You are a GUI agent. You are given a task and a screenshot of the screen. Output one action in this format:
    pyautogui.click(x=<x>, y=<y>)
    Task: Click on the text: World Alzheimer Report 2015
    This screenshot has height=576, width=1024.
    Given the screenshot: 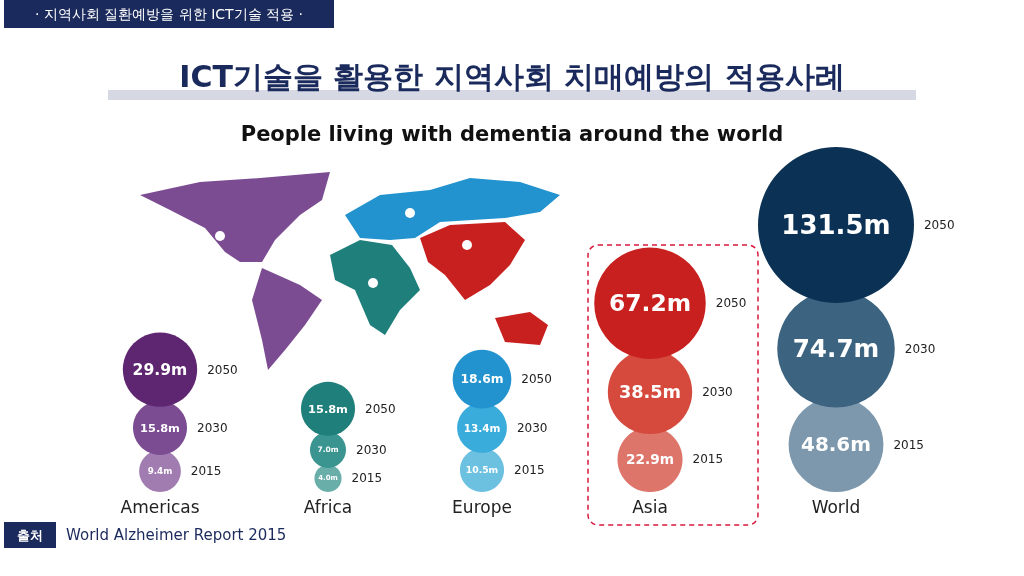 What is the action you would take?
    pyautogui.click(x=176, y=535)
    